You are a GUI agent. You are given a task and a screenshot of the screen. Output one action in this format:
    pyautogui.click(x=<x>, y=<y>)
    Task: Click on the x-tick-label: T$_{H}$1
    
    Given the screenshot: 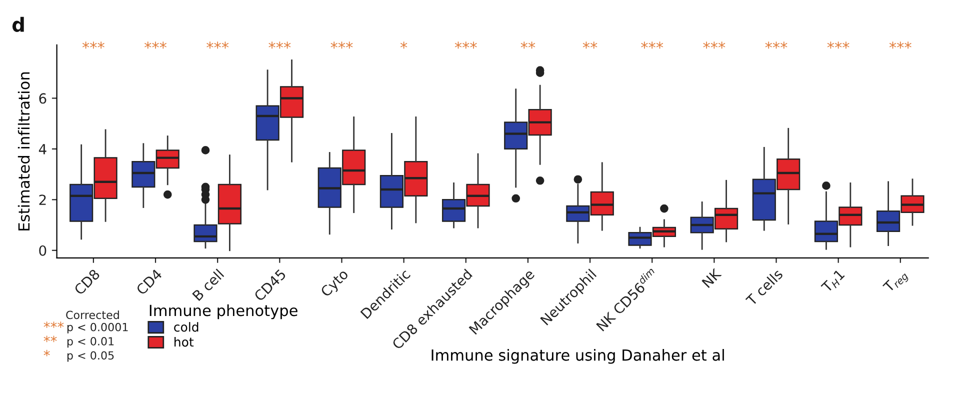 What is the action you would take?
    pyautogui.click(x=833, y=282)
    